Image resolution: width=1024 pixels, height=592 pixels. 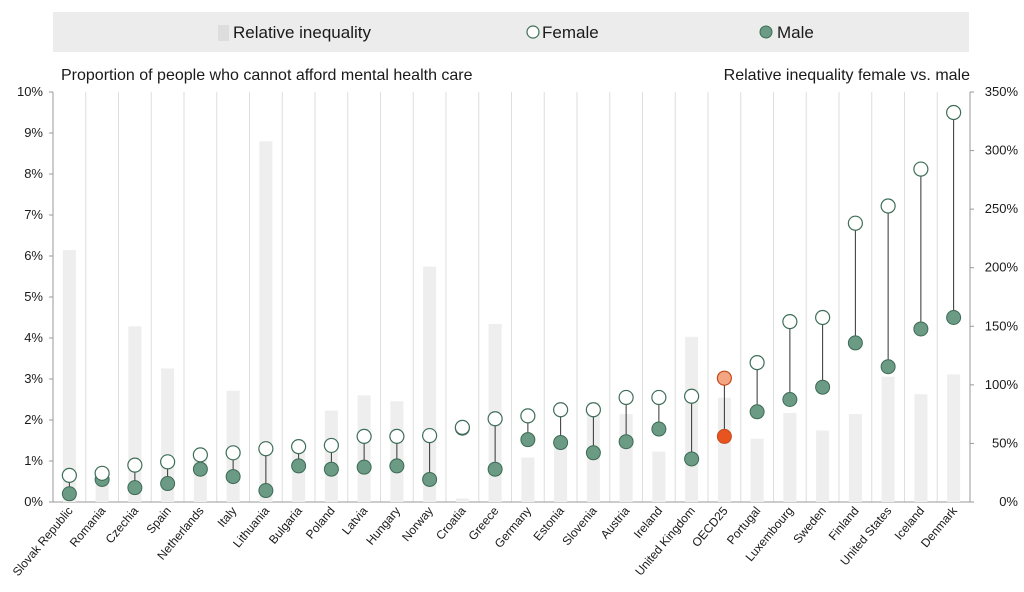 I want to click on left-tick-label: 0%, so click(x=33, y=501).